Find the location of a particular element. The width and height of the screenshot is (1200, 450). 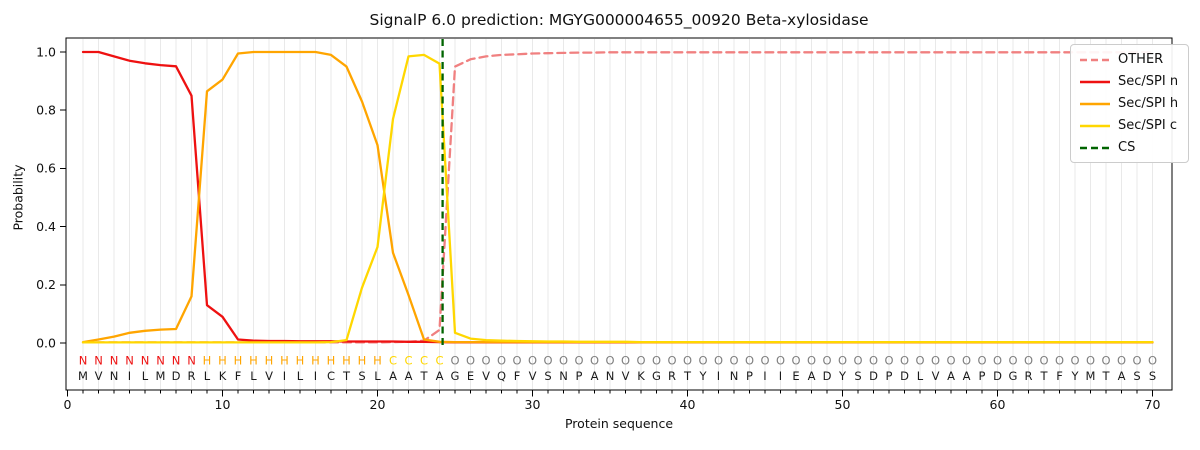

sequence-letter: K is located at coordinates (641, 376).